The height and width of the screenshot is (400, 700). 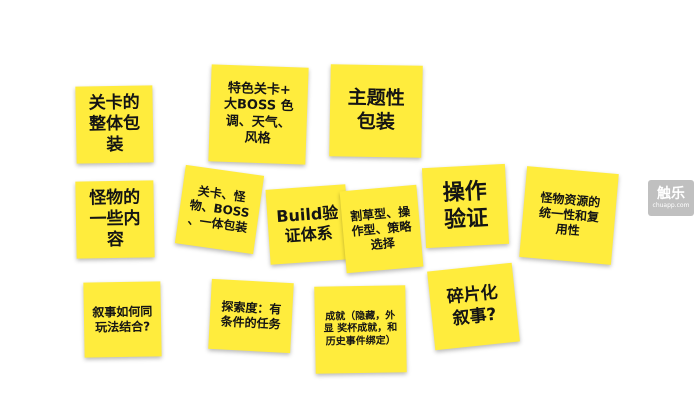 I want to click on note-theme-package: 主题性 包装, so click(x=376, y=111).